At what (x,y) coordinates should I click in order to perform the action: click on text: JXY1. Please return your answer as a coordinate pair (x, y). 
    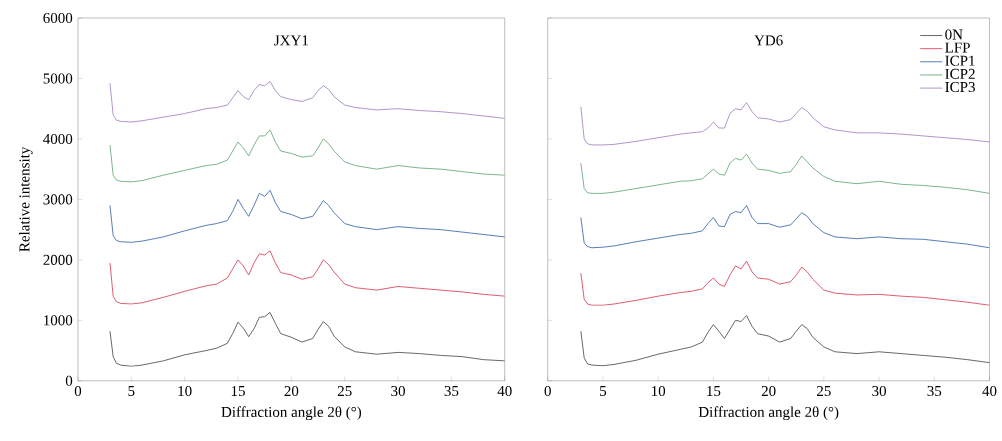
    Looking at the image, I should click on (291, 40).